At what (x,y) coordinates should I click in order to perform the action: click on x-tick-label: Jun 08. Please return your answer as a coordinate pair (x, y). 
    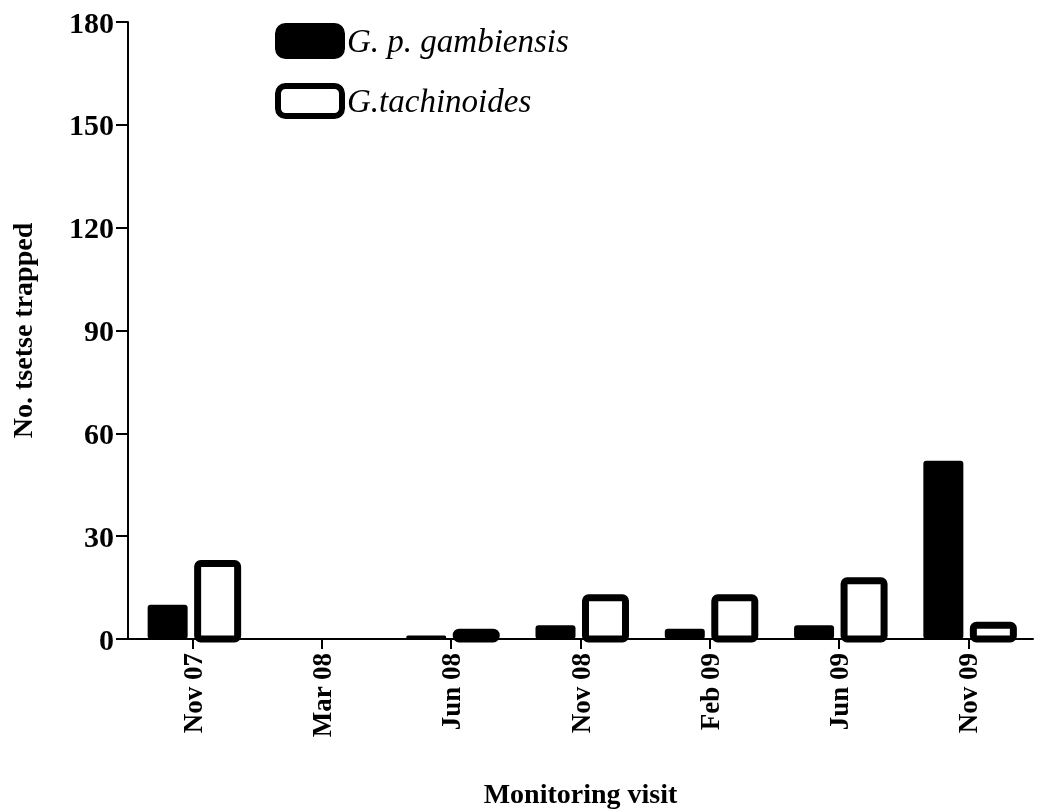
    Looking at the image, I should click on (451, 692).